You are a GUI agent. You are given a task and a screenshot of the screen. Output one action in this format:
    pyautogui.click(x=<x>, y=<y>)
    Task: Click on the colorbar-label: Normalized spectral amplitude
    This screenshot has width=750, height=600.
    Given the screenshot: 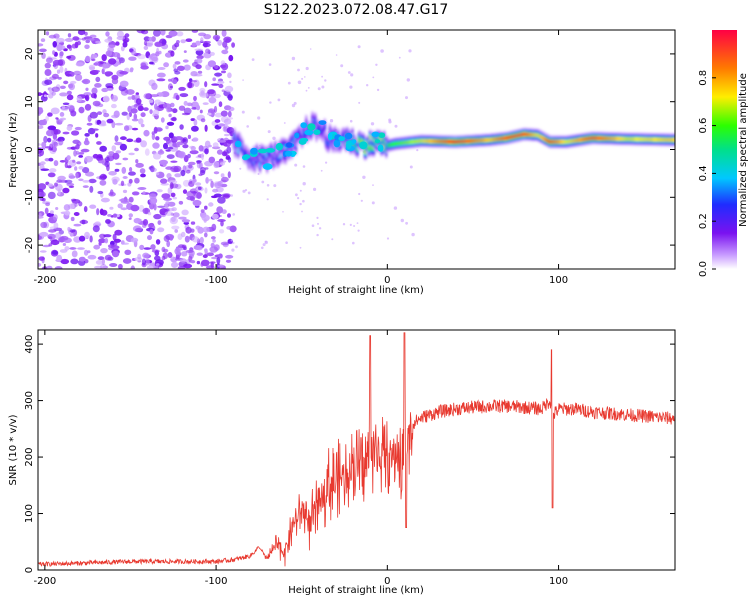 What is the action you would take?
    pyautogui.click(x=743, y=150)
    